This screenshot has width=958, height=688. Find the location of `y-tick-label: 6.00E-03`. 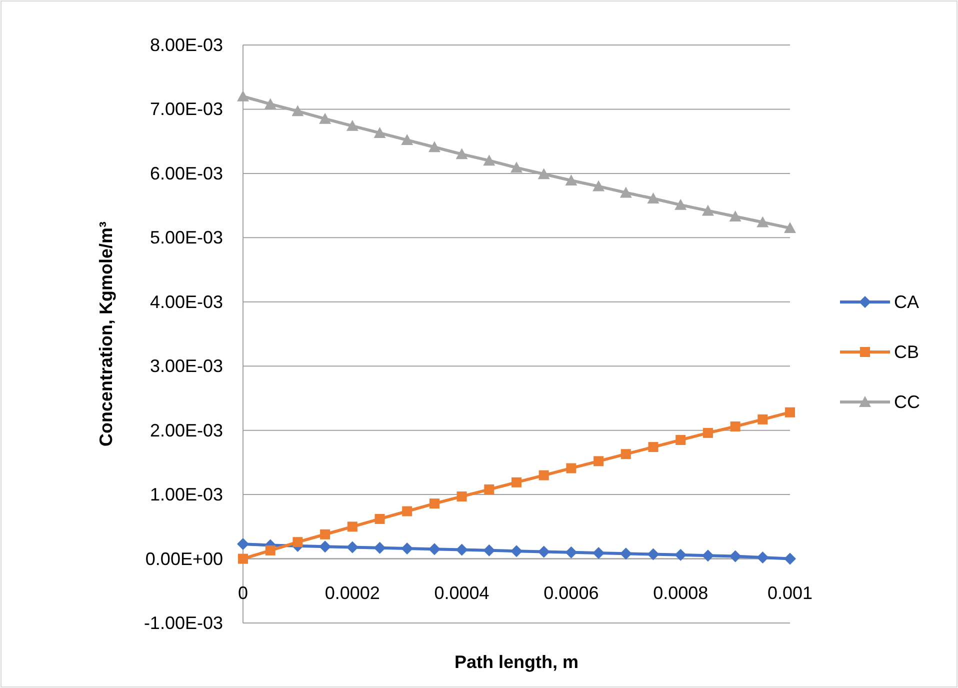

y-tick-label: 6.00E-03 is located at coordinates (186, 173).